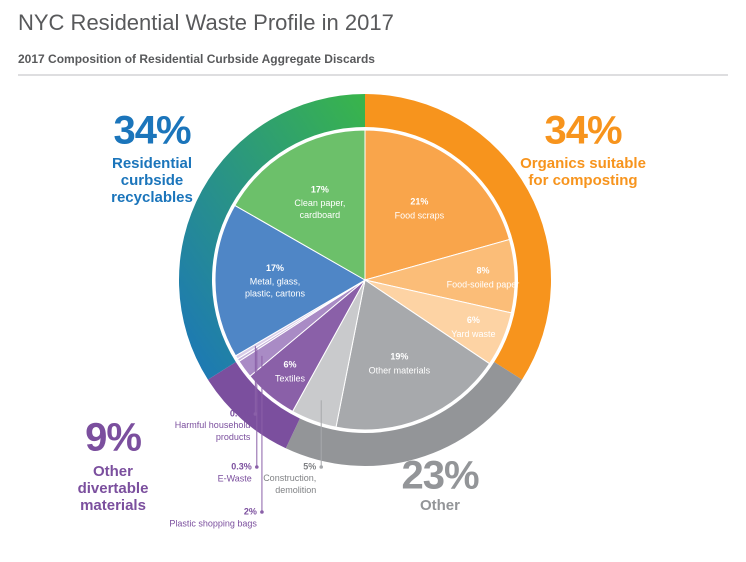  What do you see at coordinates (420, 216) in the screenshot?
I see `slice-label: Food scraps` at bounding box center [420, 216].